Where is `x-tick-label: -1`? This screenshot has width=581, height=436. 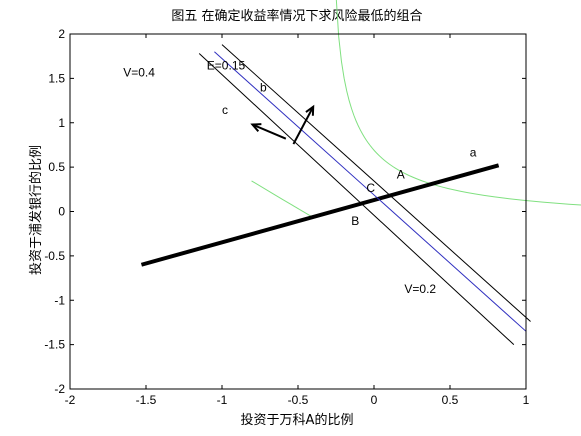
x-tick-label: -1 is located at coordinates (222, 400).